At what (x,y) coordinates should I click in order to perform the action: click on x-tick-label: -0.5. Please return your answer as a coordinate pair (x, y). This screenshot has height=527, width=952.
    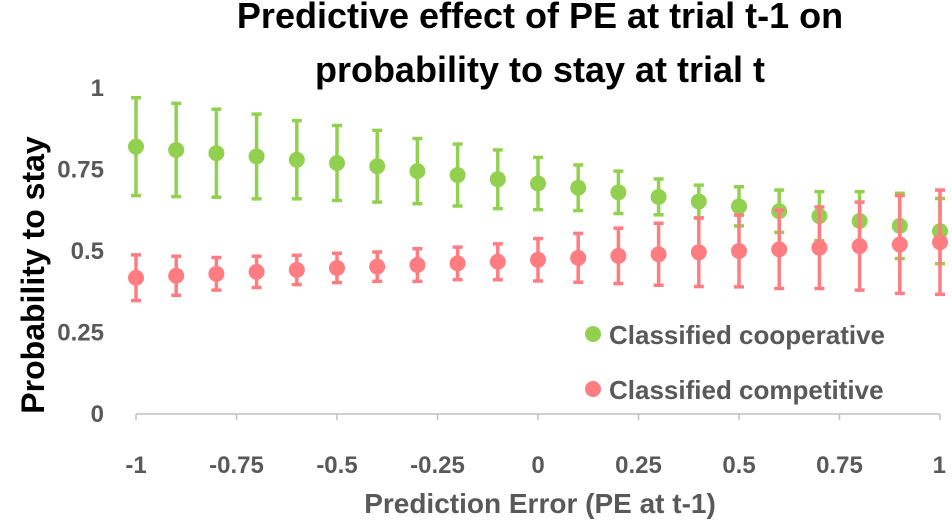
    Looking at the image, I should click on (336, 465).